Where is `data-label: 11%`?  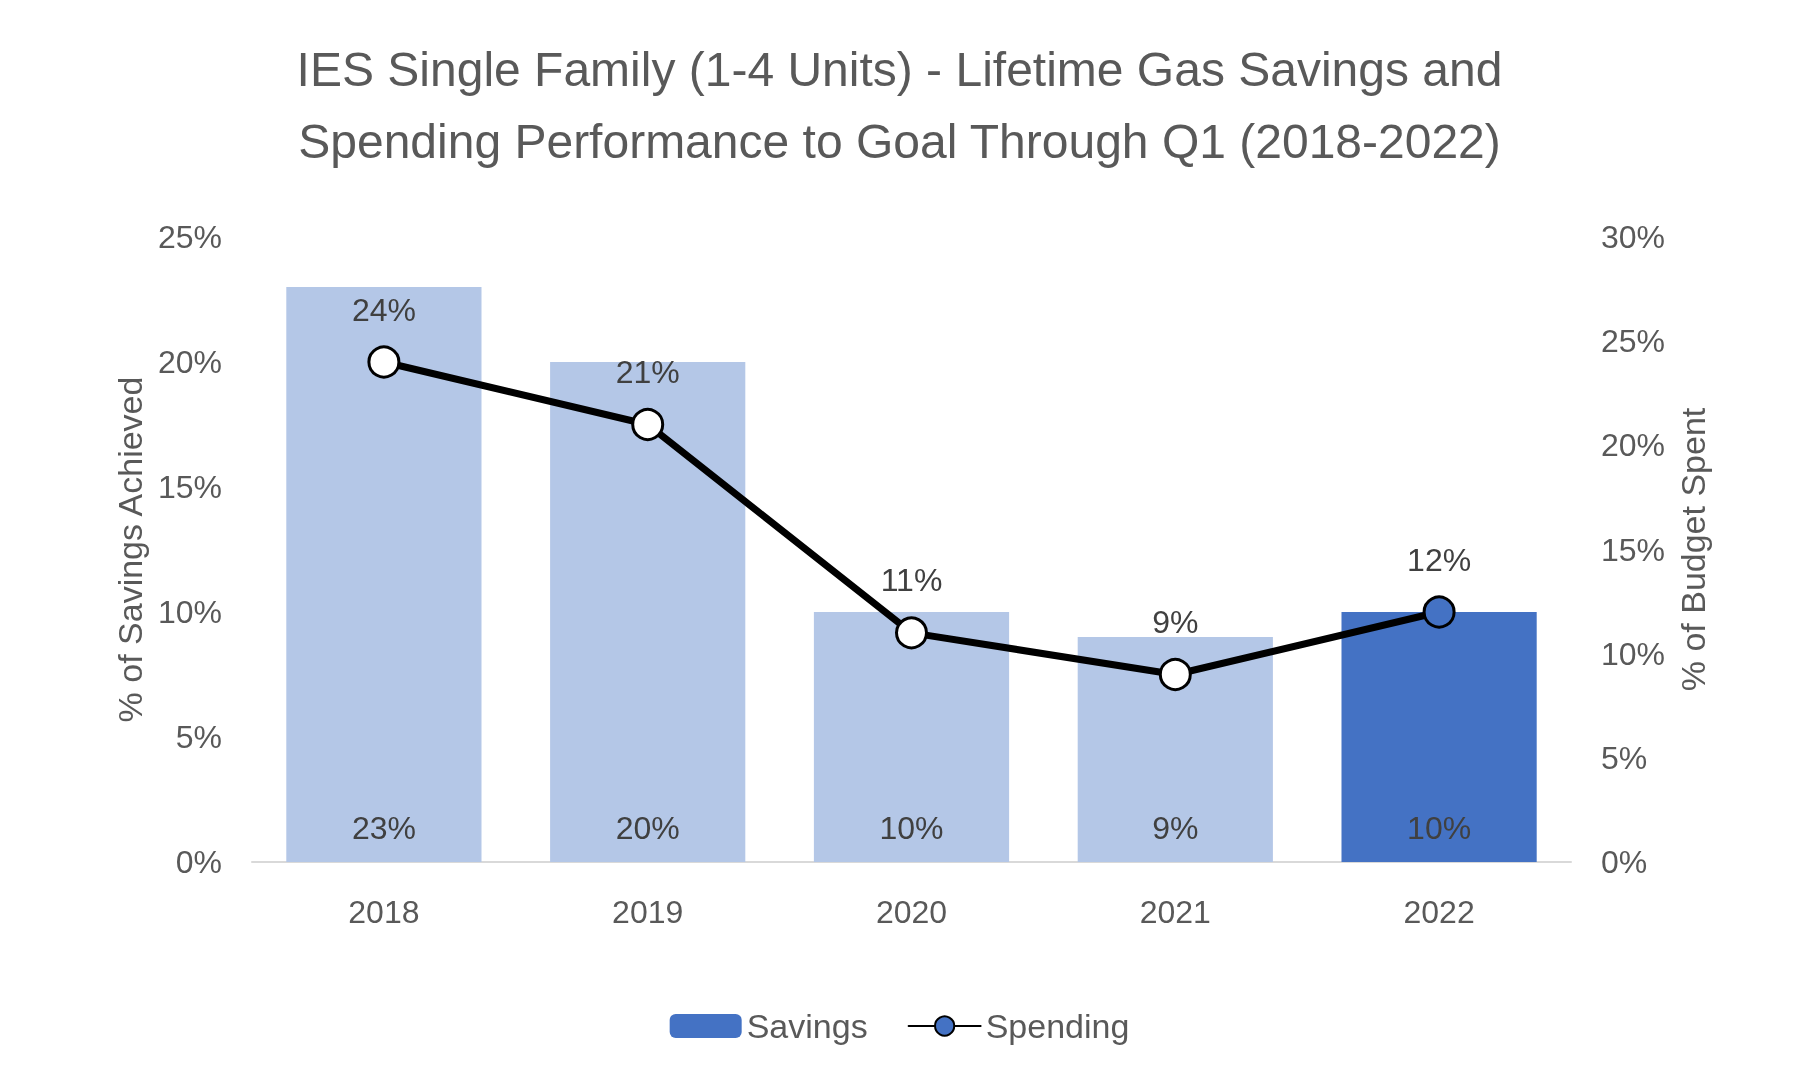 data-label: 11% is located at coordinates (911, 580).